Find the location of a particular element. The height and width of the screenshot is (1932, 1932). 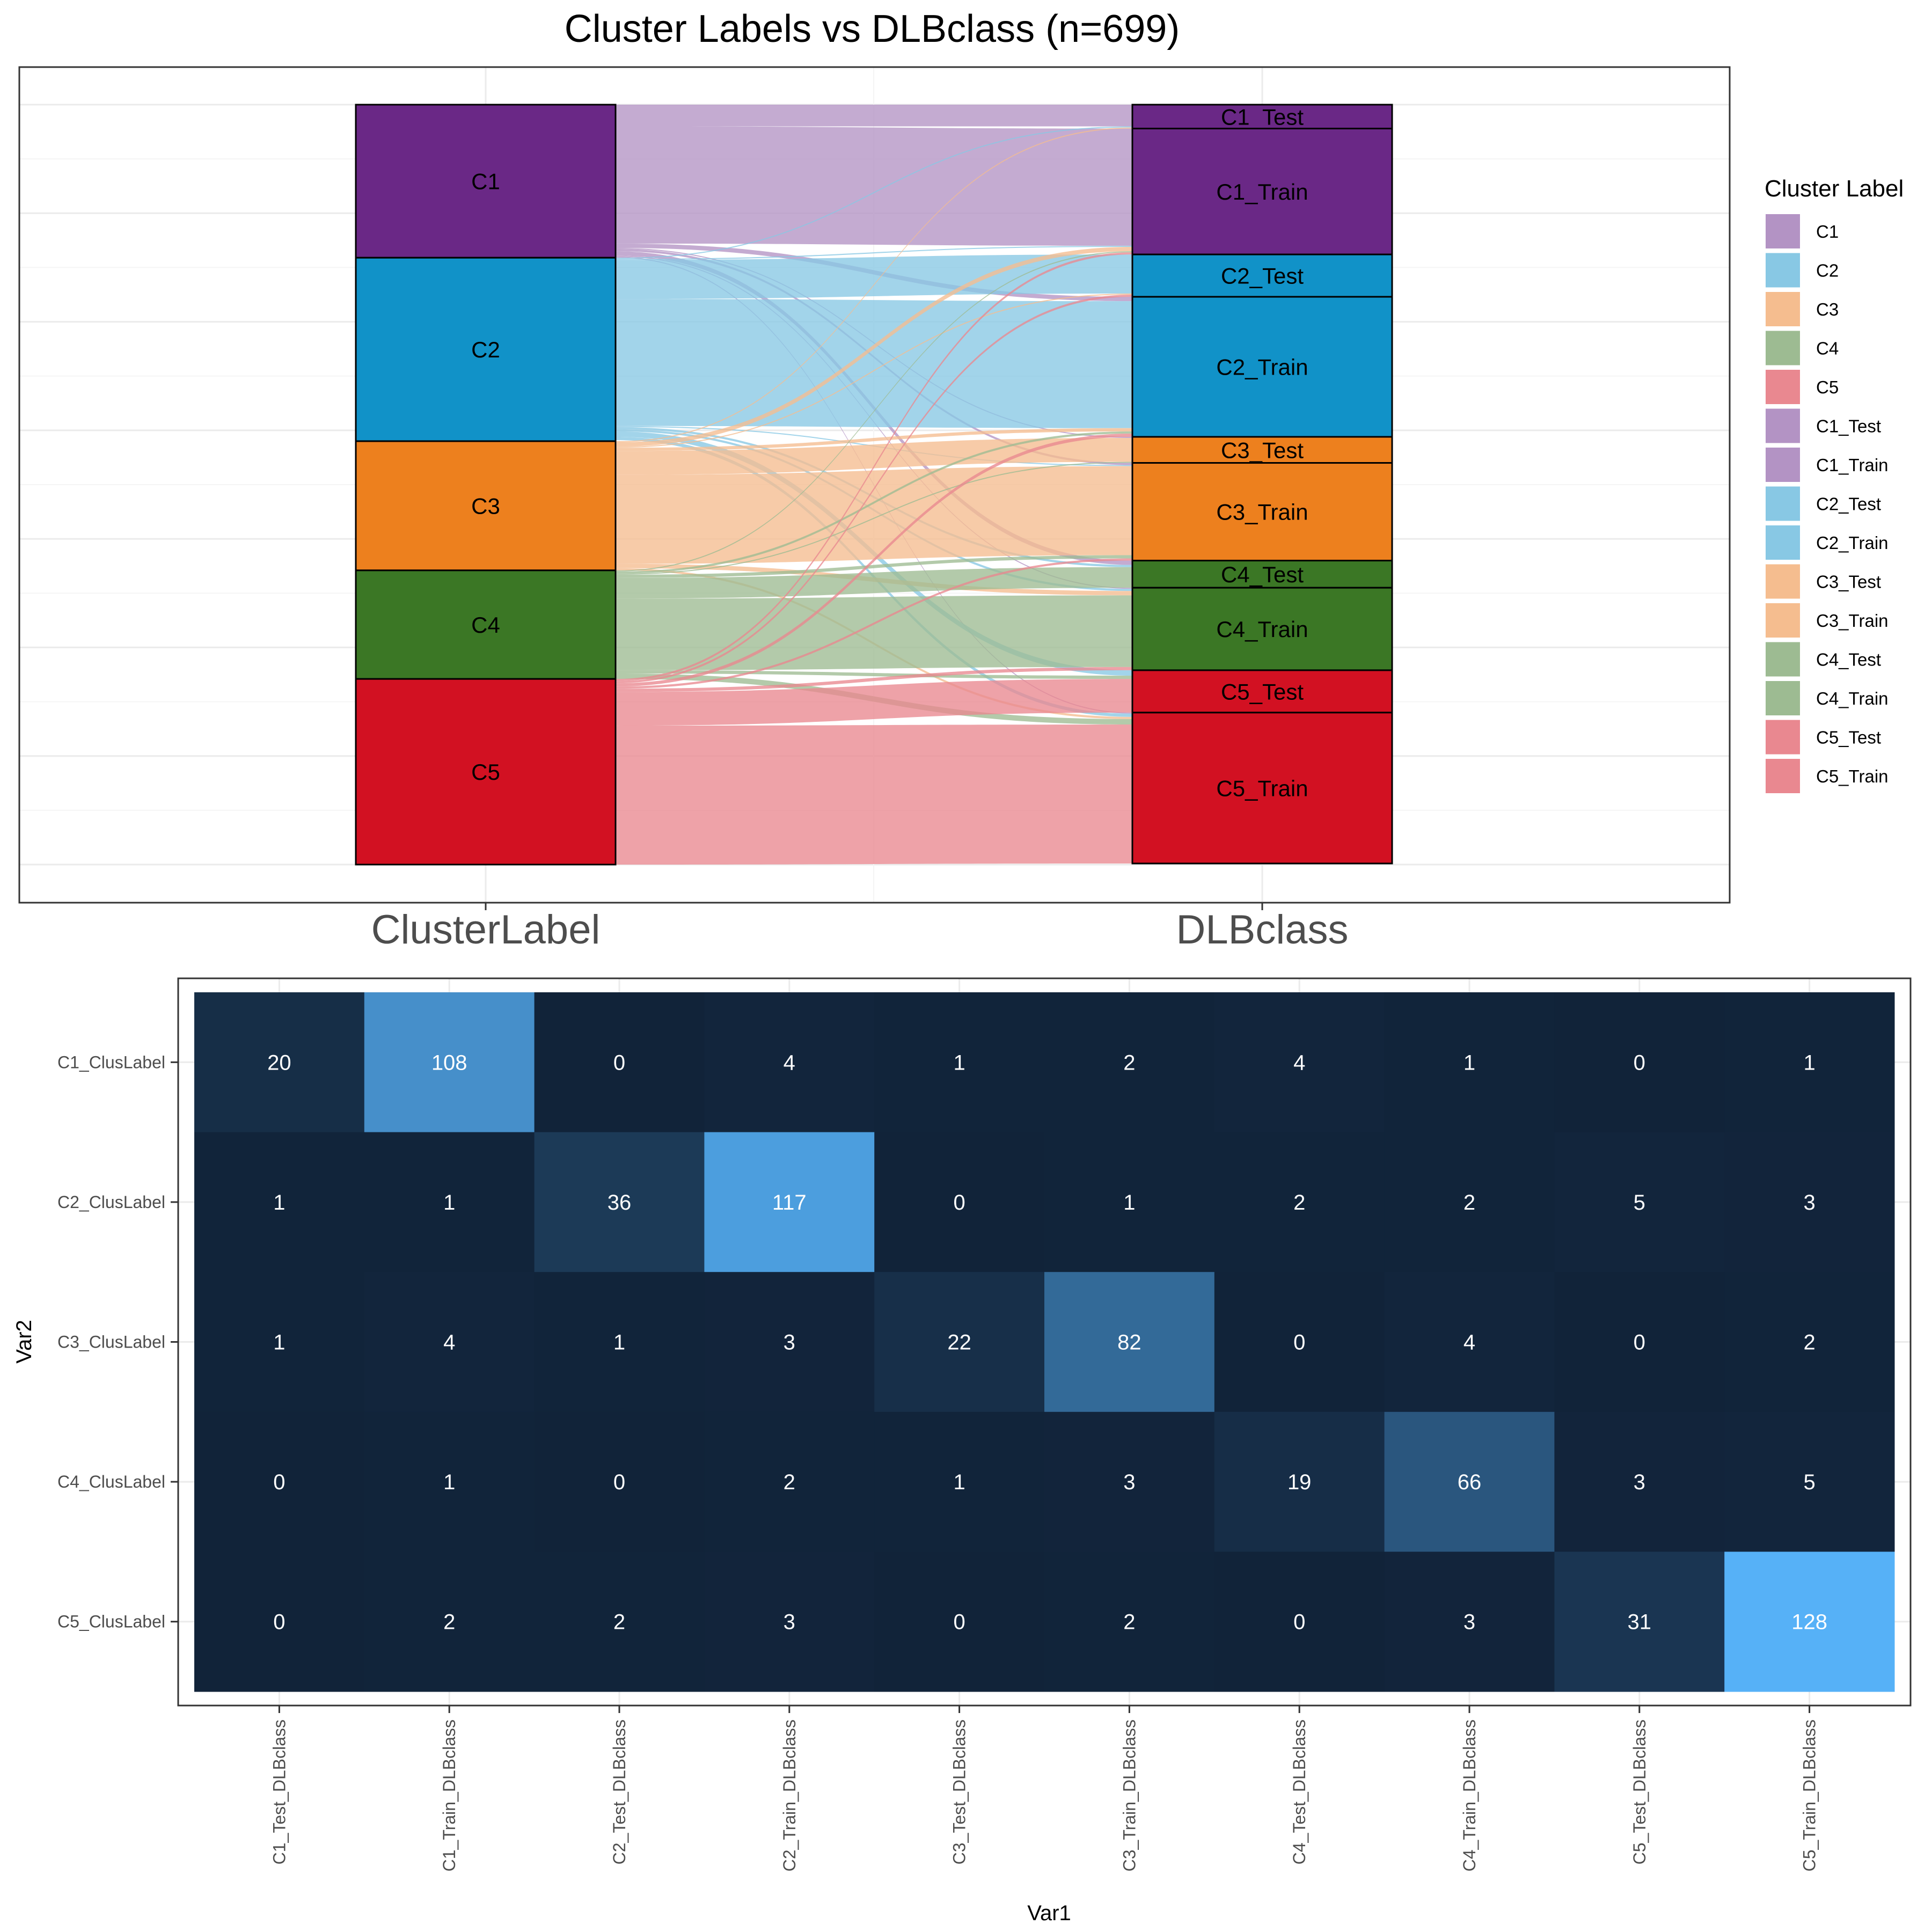

flow-c5-to-c5-test is located at coordinates (874, 702).